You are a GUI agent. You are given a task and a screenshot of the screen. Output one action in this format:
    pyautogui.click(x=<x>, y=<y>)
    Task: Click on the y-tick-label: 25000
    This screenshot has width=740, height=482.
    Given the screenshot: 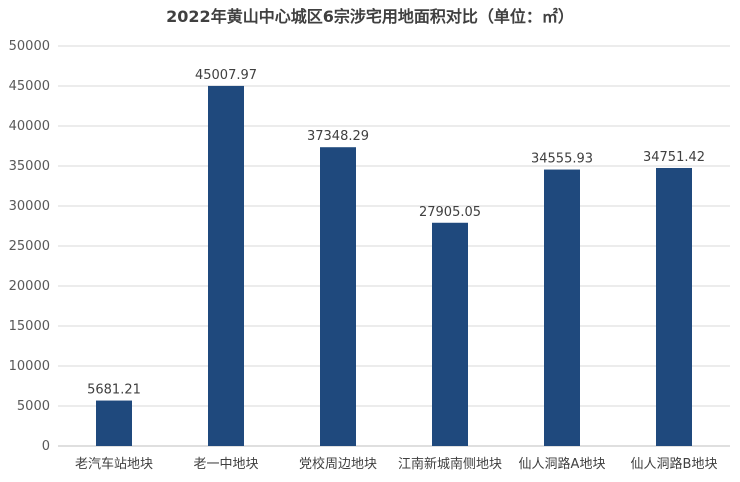 What is the action you would take?
    pyautogui.click(x=29, y=246)
    